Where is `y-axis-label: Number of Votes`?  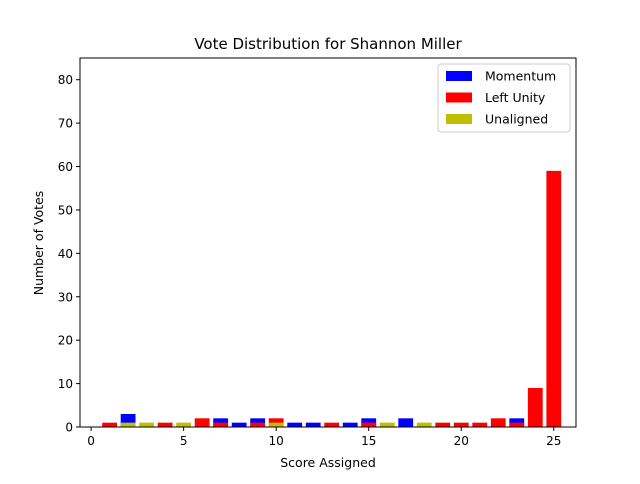
y-axis-label: Number of Votes is located at coordinates (38, 243).